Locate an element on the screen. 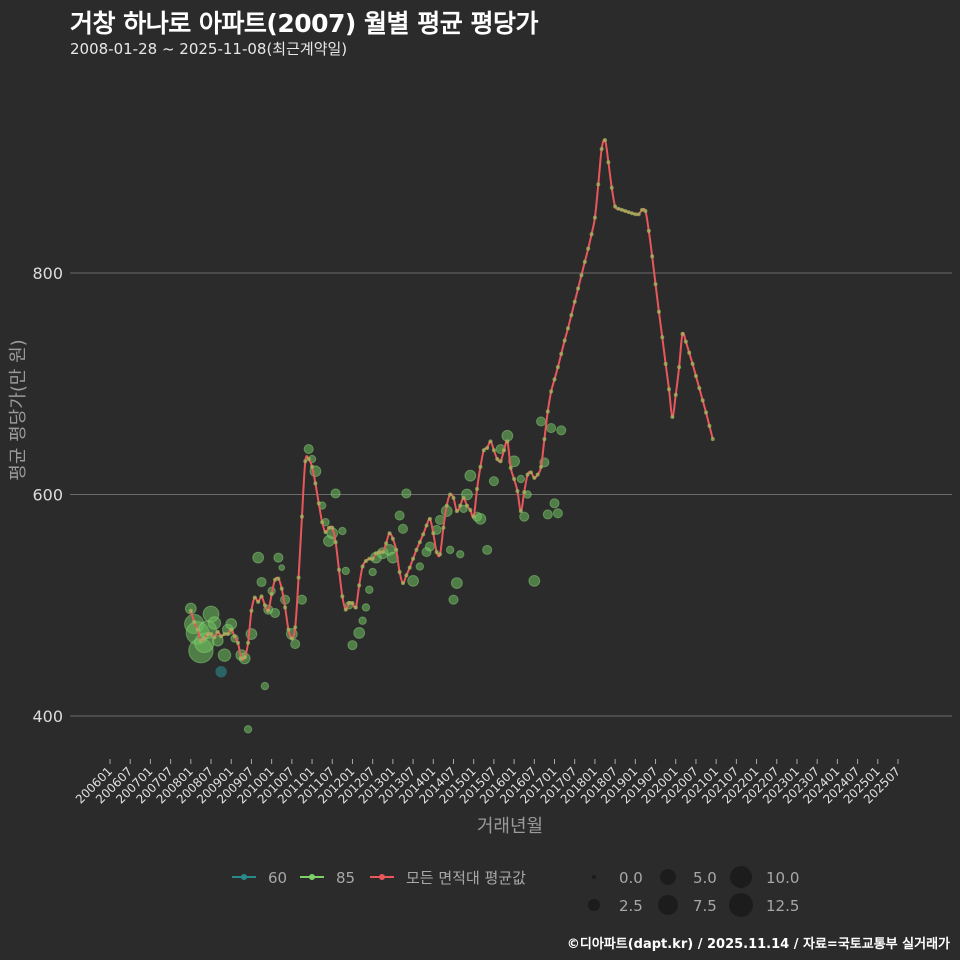  y-axis-ticks: 400 600 800 is located at coordinates (47, 495).